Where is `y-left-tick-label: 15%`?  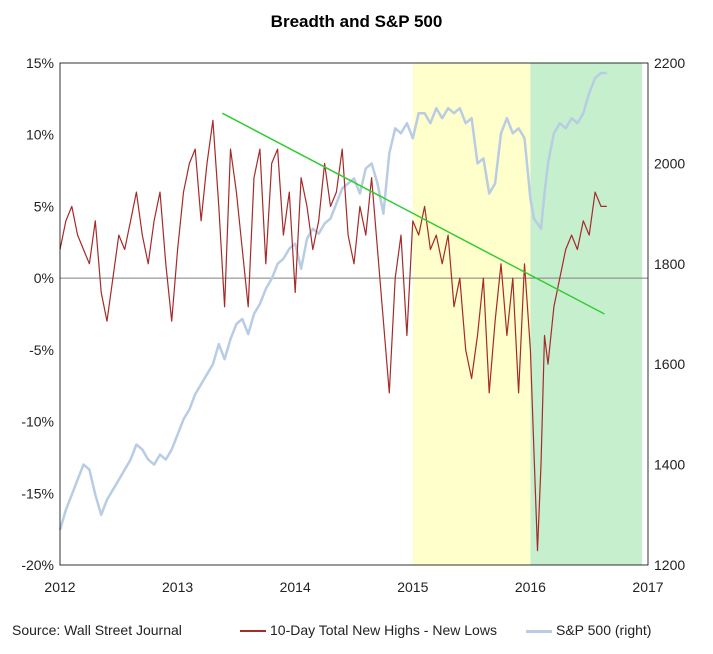 y-left-tick-label: 15% is located at coordinates (40, 63).